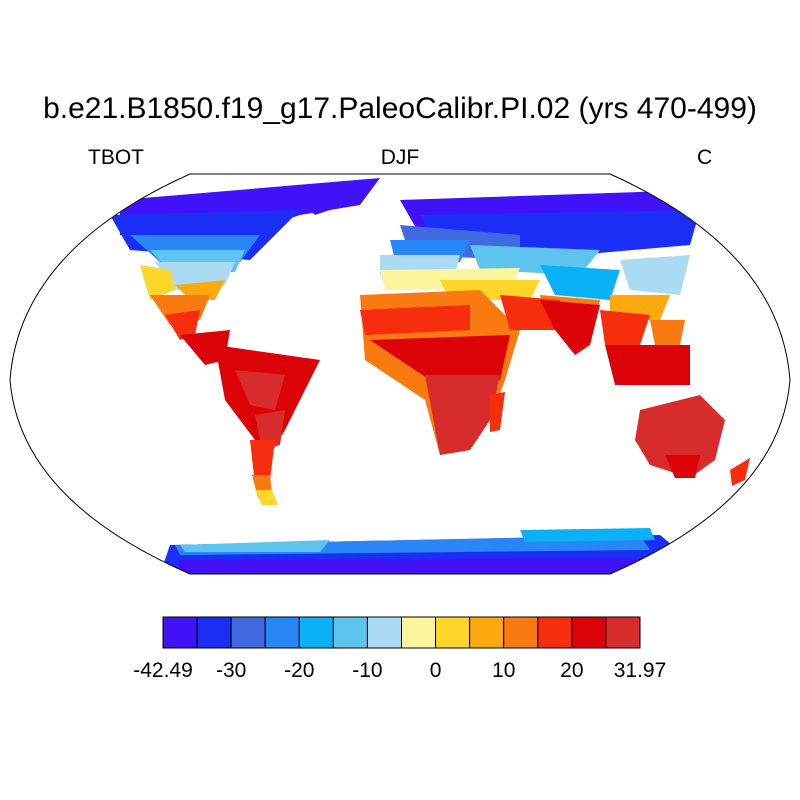 Image resolution: width=800 pixels, height=800 pixels. Describe the element at coordinates (330, 198) in the screenshot. I see `greenland-region` at that location.